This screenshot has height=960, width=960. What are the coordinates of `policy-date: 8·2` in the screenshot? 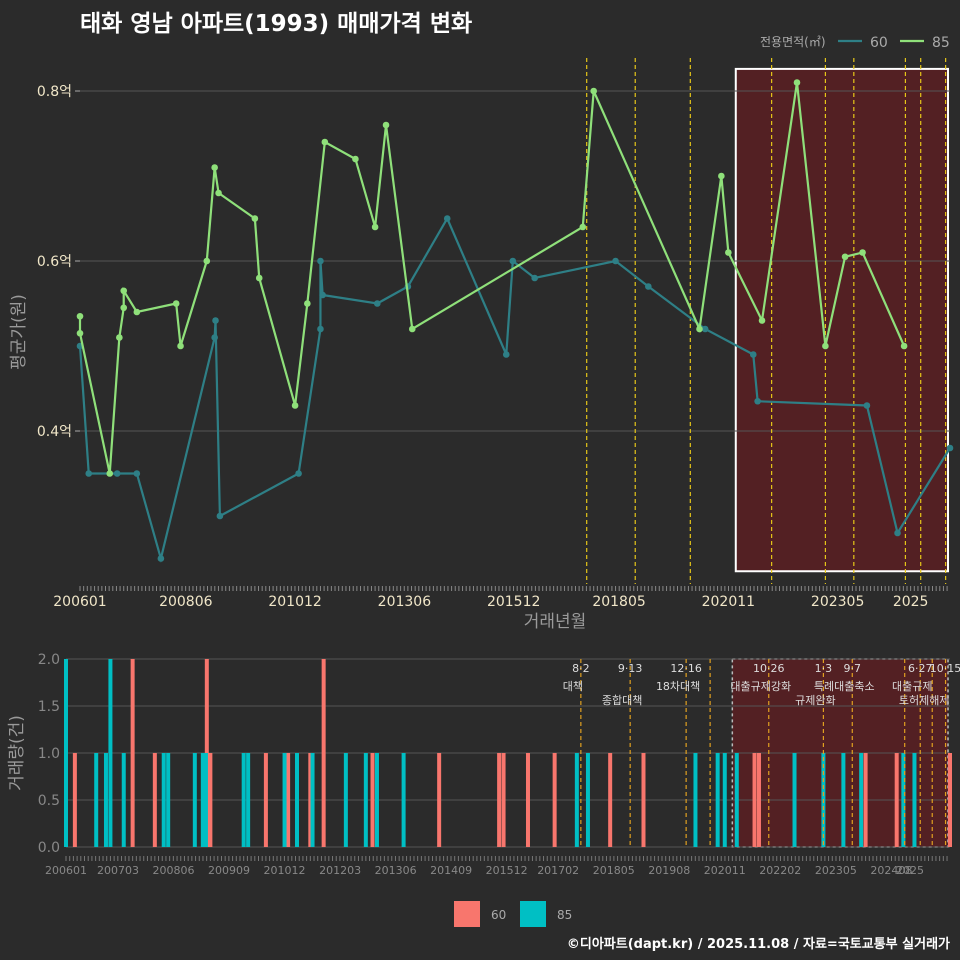 It's located at (581, 668).